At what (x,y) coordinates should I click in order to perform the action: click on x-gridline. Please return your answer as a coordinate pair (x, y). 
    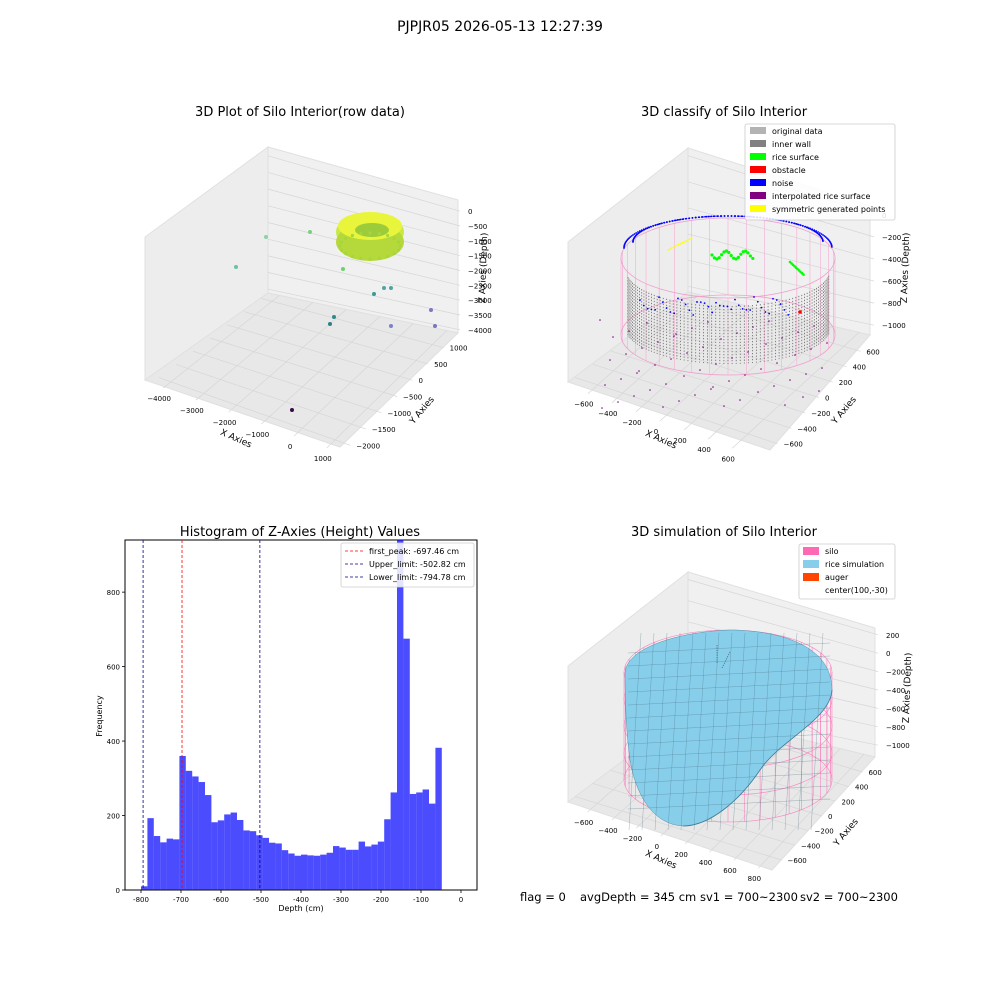
    Looking at the image, I should click on (694, 359).